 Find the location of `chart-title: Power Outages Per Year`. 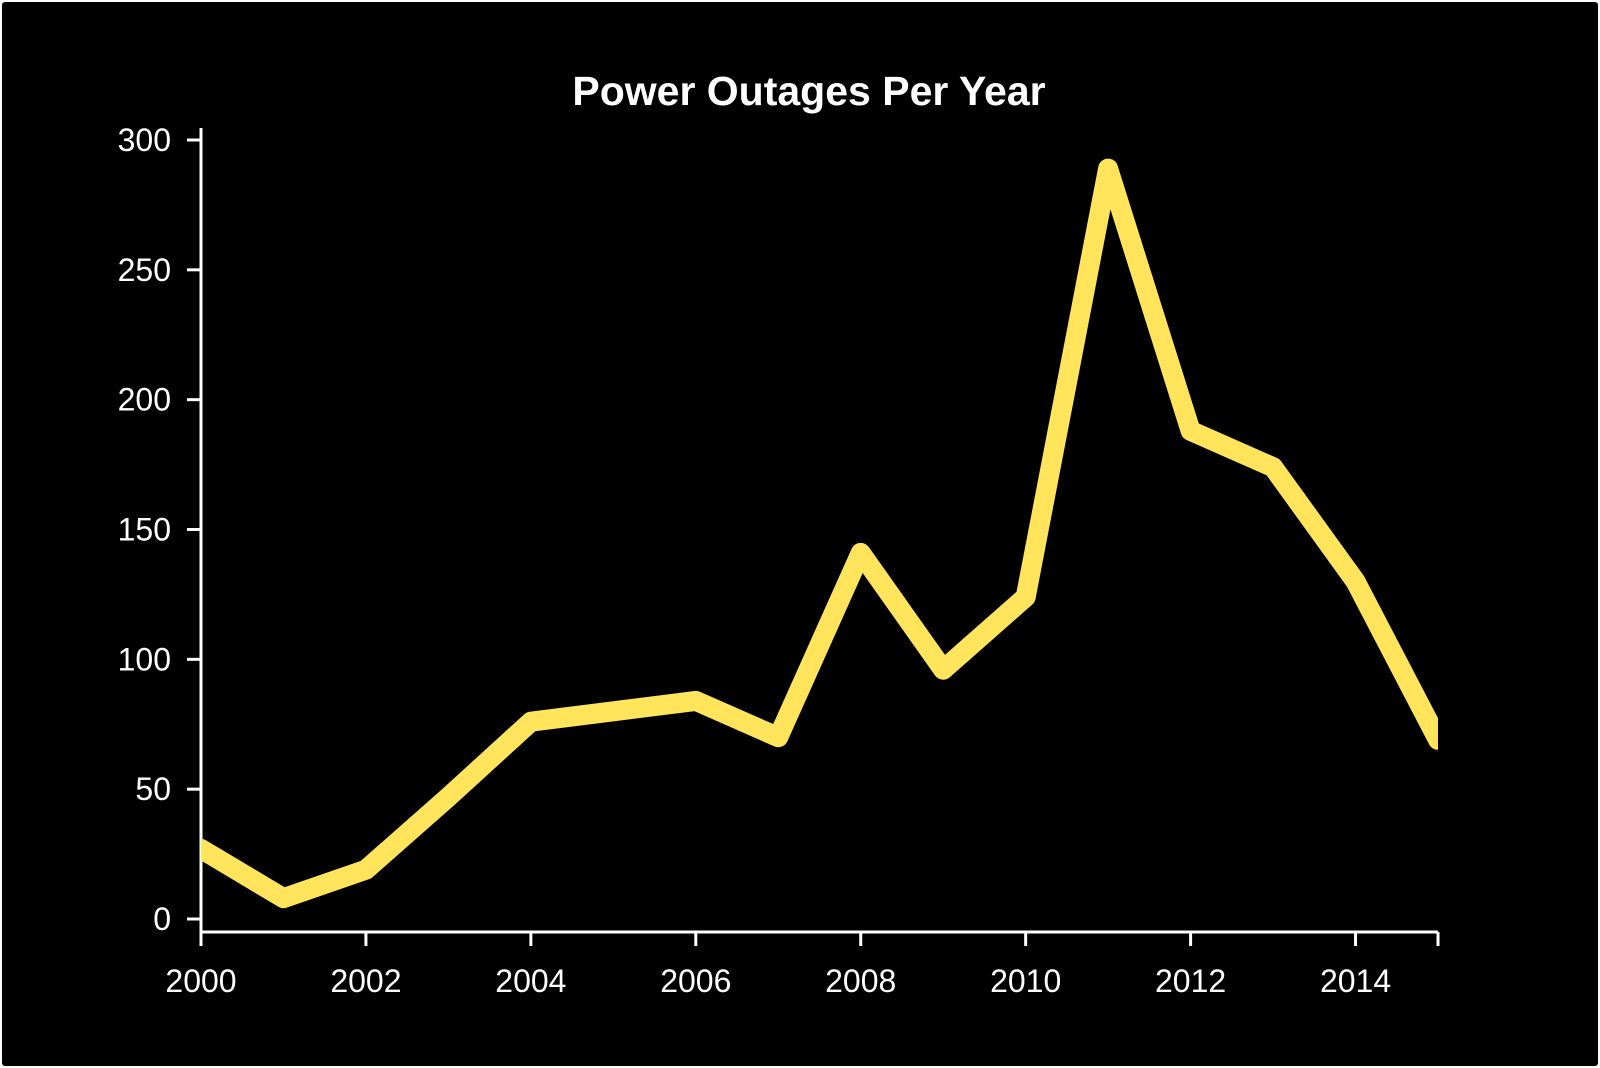

chart-title: Power Outages Per Year is located at coordinates (808, 91).